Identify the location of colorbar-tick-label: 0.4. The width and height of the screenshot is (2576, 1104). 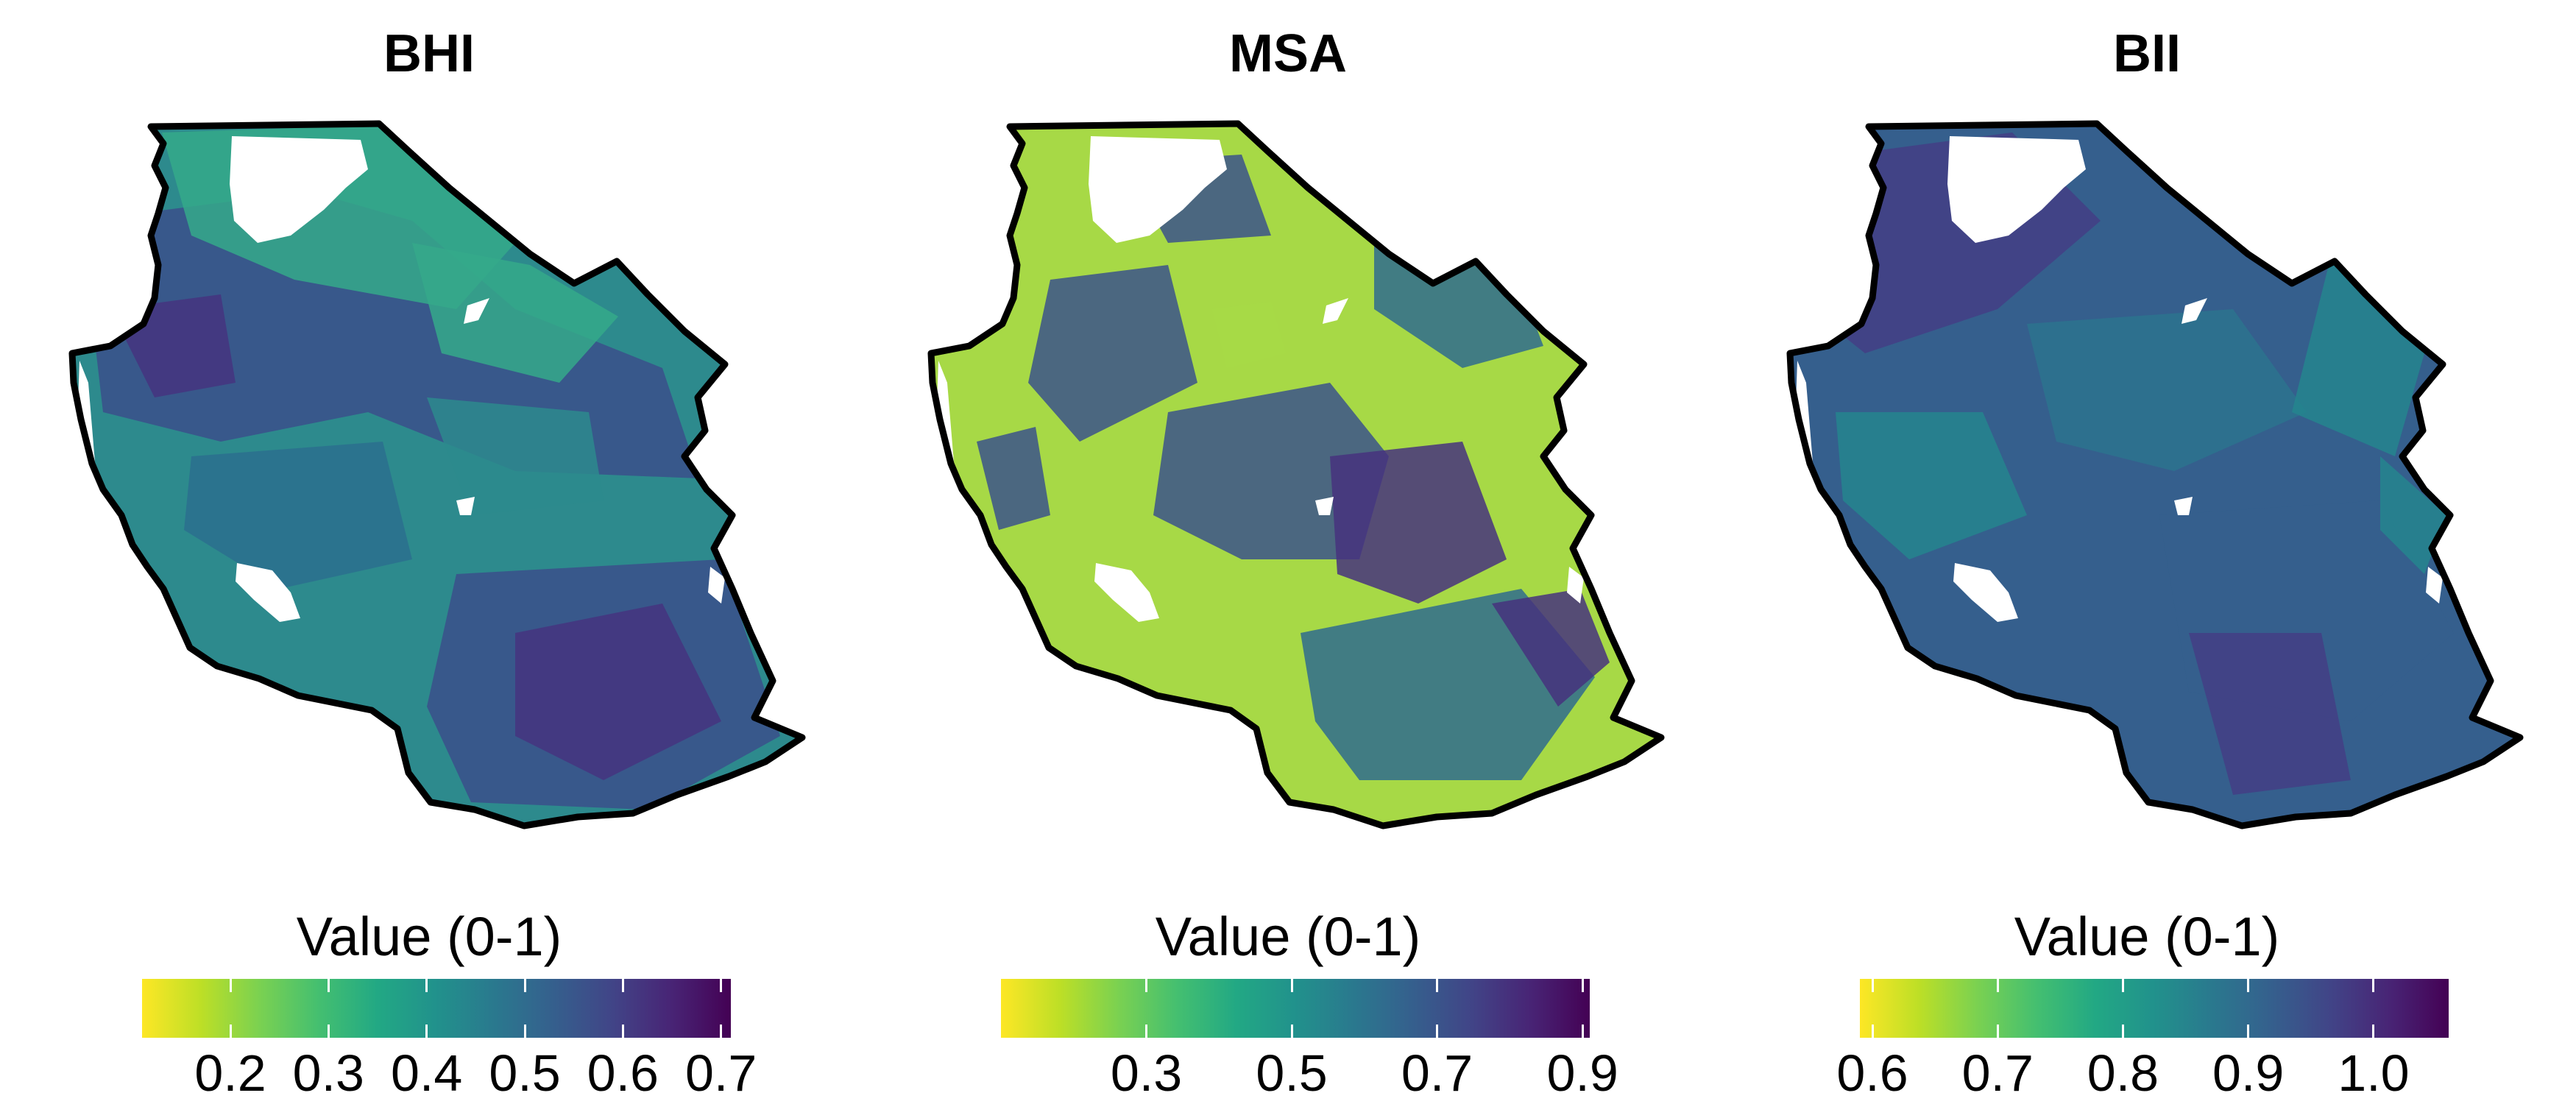
(427, 1073).